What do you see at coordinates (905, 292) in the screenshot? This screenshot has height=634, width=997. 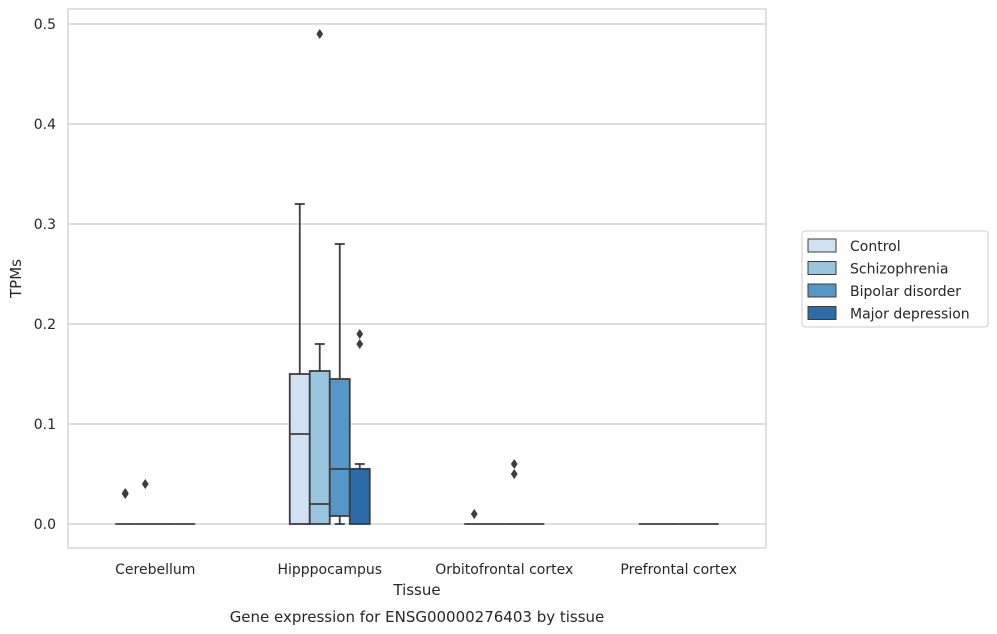 I see `legend-label: Bipolar disorder` at bounding box center [905, 292].